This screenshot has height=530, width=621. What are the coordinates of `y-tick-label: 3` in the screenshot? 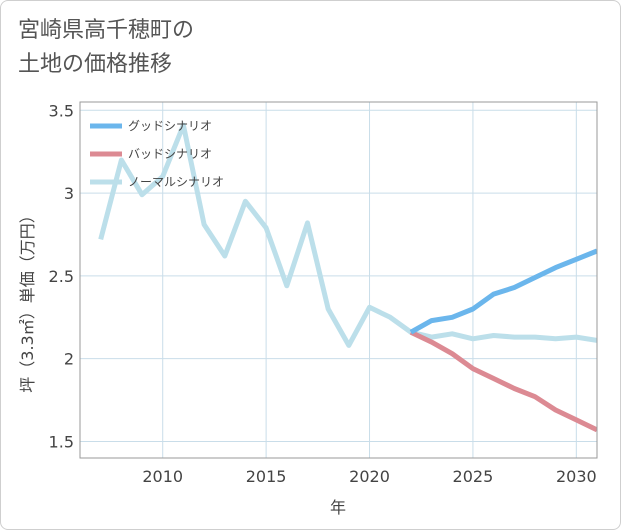 It's located at (69, 193).